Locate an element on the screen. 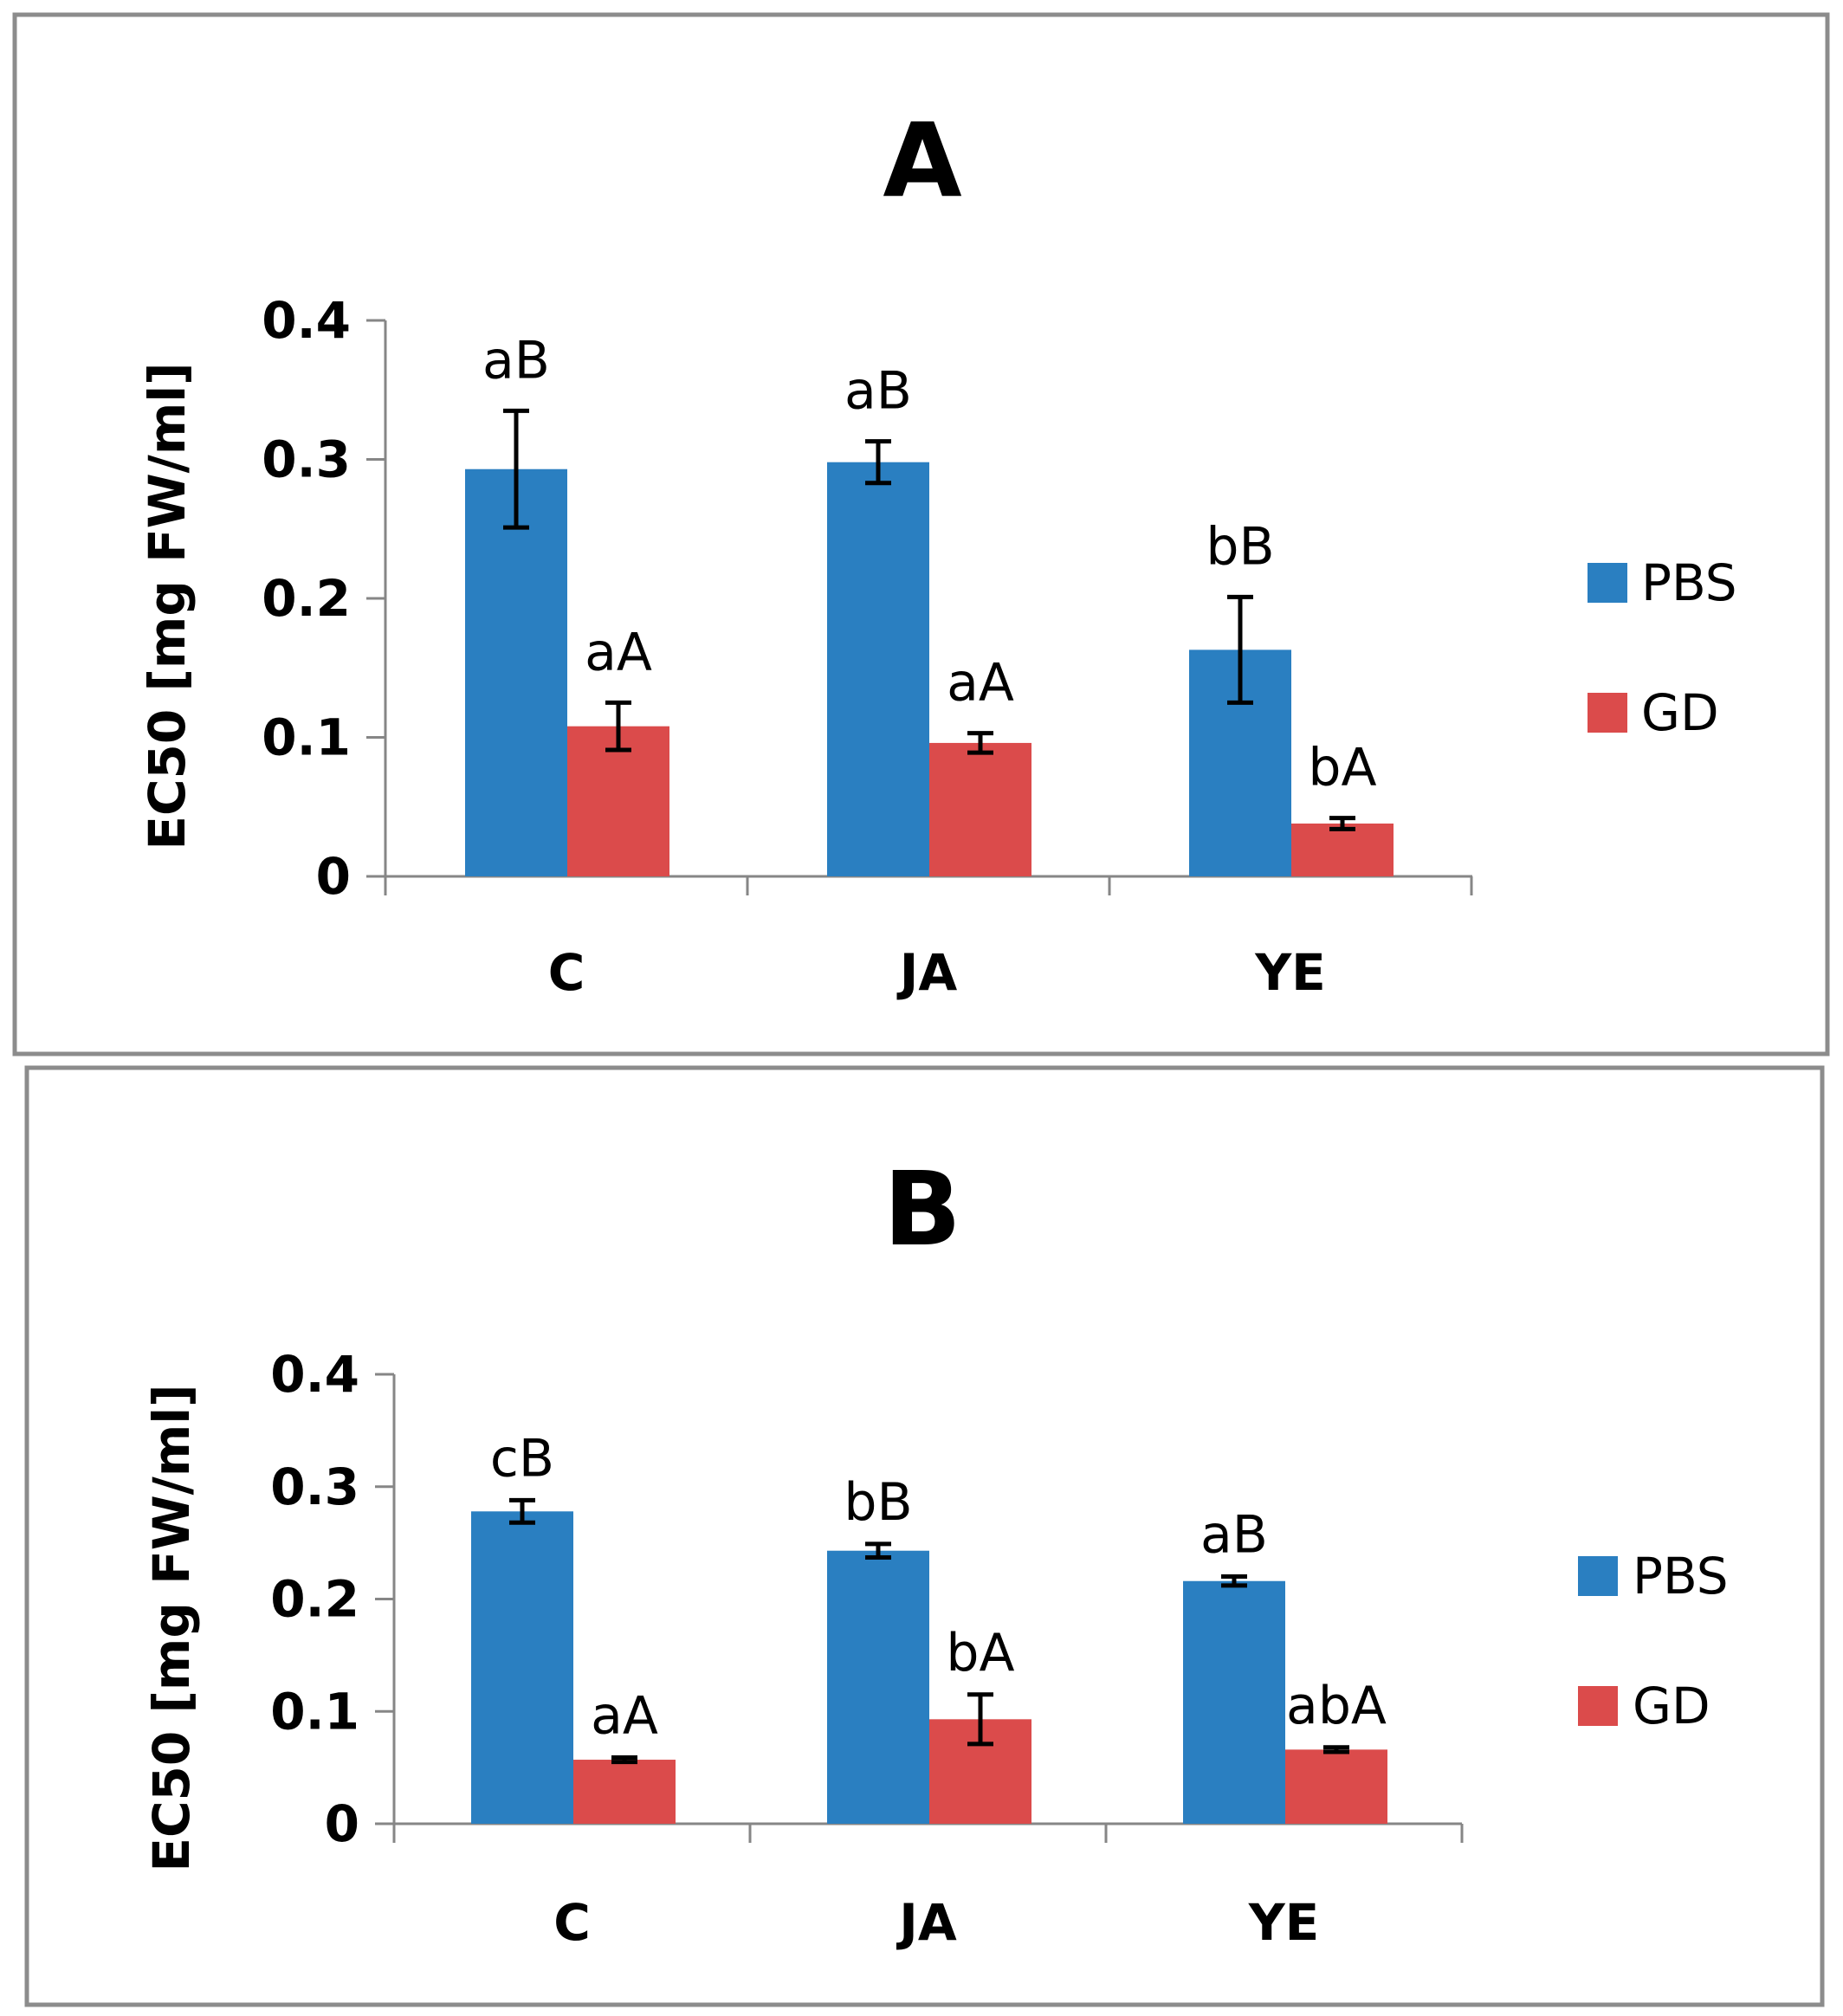  panel-b-significance-label-pbs: cB is located at coordinates (522, 1458).